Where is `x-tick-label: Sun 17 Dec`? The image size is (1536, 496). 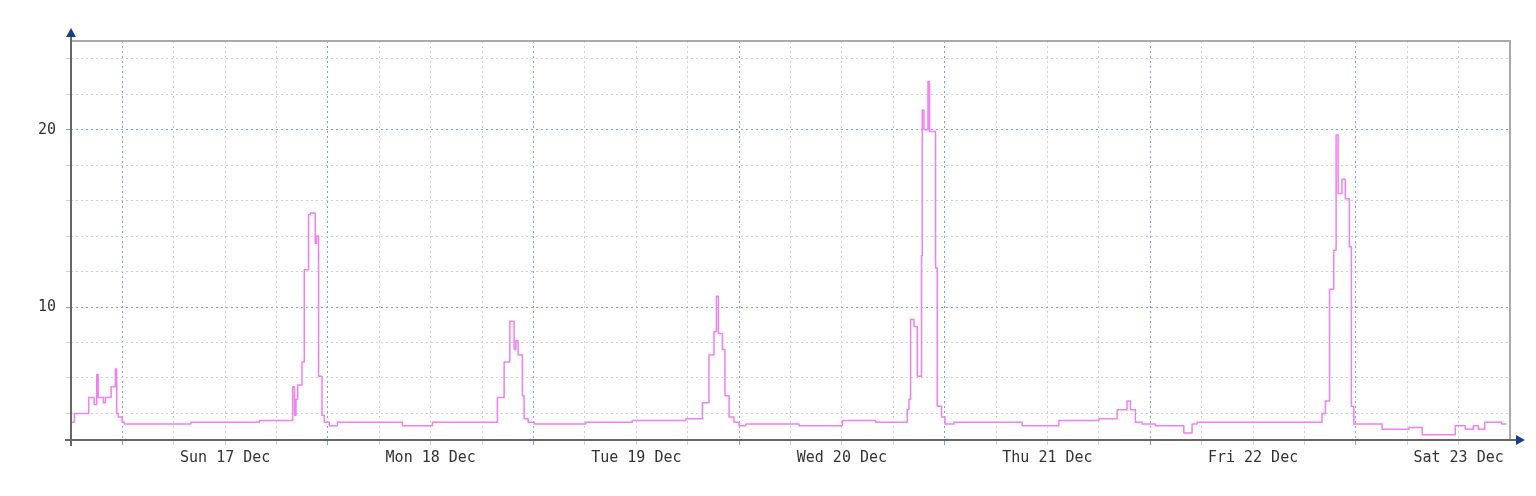 x-tick-label: Sun 17 Dec is located at coordinates (225, 456).